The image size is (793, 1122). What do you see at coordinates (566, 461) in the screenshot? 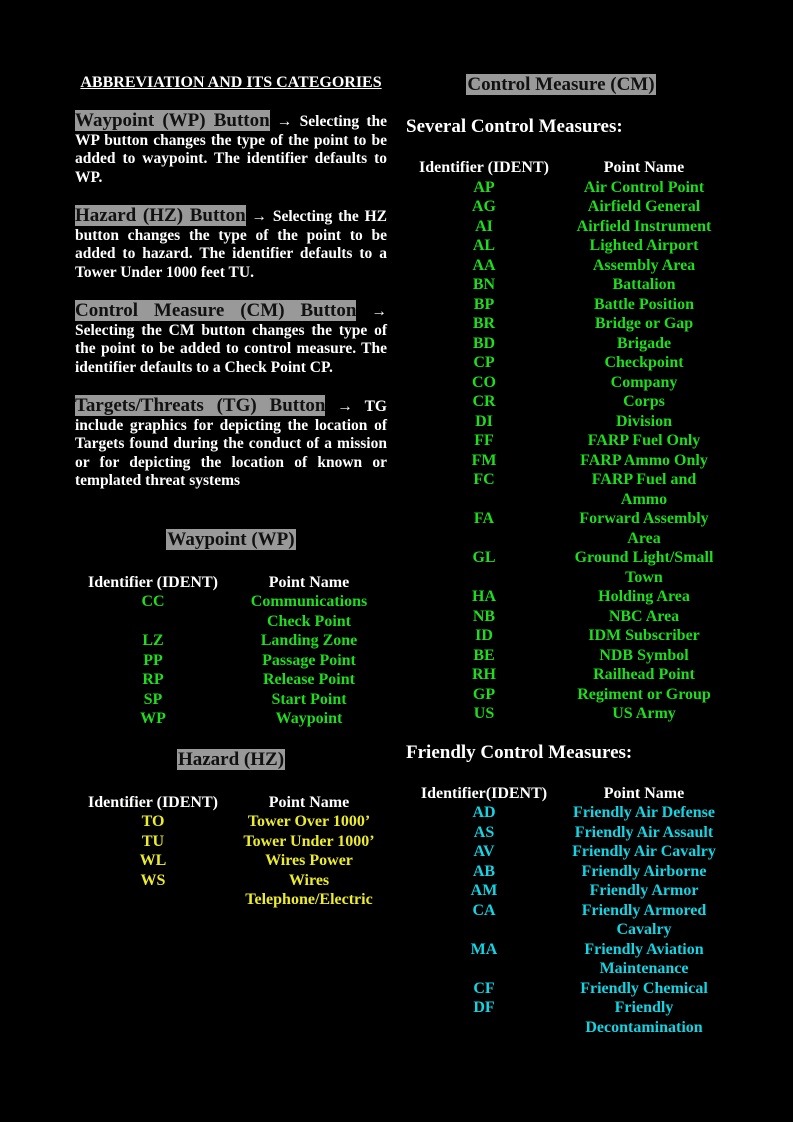
I see `table-row: FM FARP Ammo Only` at bounding box center [566, 461].